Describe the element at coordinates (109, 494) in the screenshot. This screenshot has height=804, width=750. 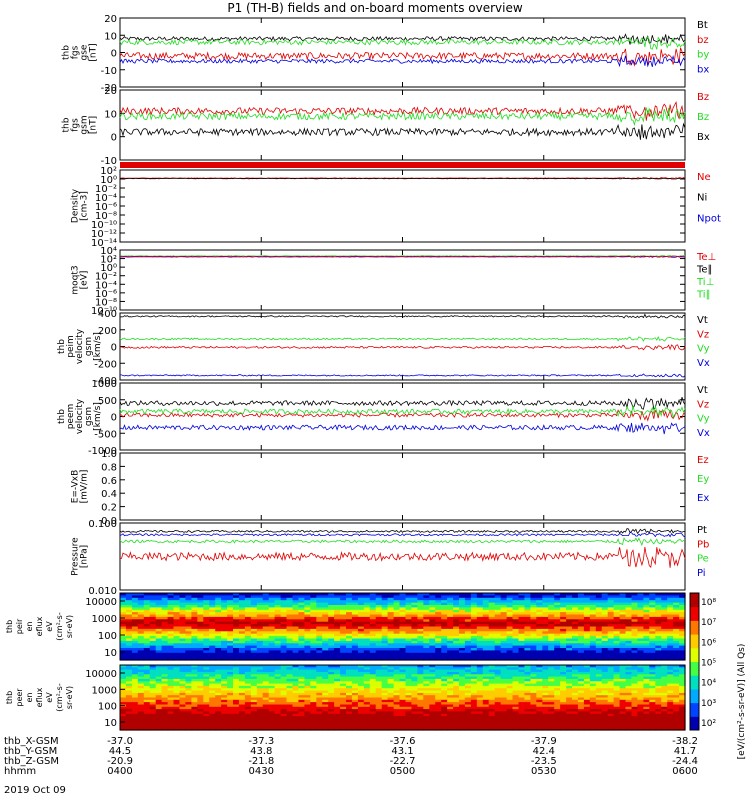
I see `y-tick-label: 0.4` at that location.